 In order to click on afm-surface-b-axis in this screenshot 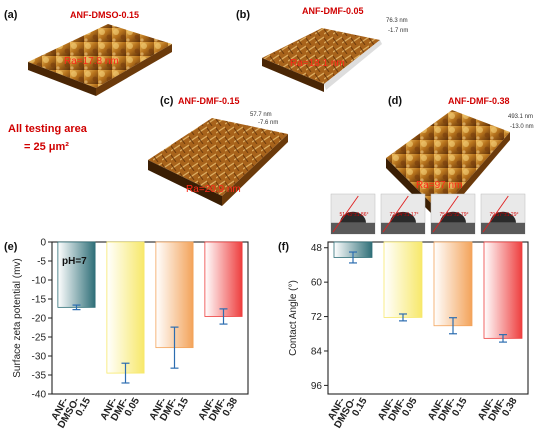, I will do `click(353, 65)`.